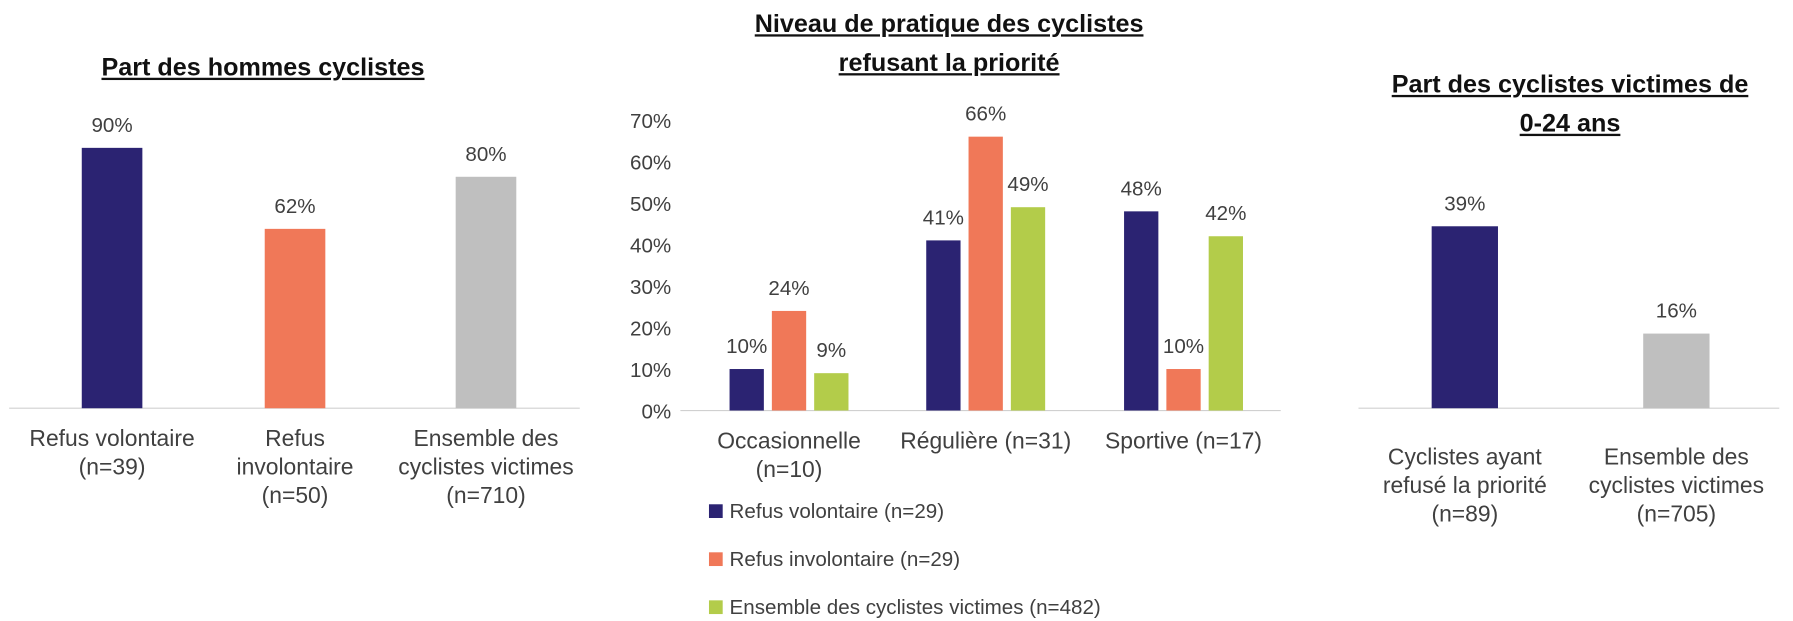 The height and width of the screenshot is (621, 1793). Describe the element at coordinates (1027, 184) in the screenshot. I see `value-label: 49%` at that location.